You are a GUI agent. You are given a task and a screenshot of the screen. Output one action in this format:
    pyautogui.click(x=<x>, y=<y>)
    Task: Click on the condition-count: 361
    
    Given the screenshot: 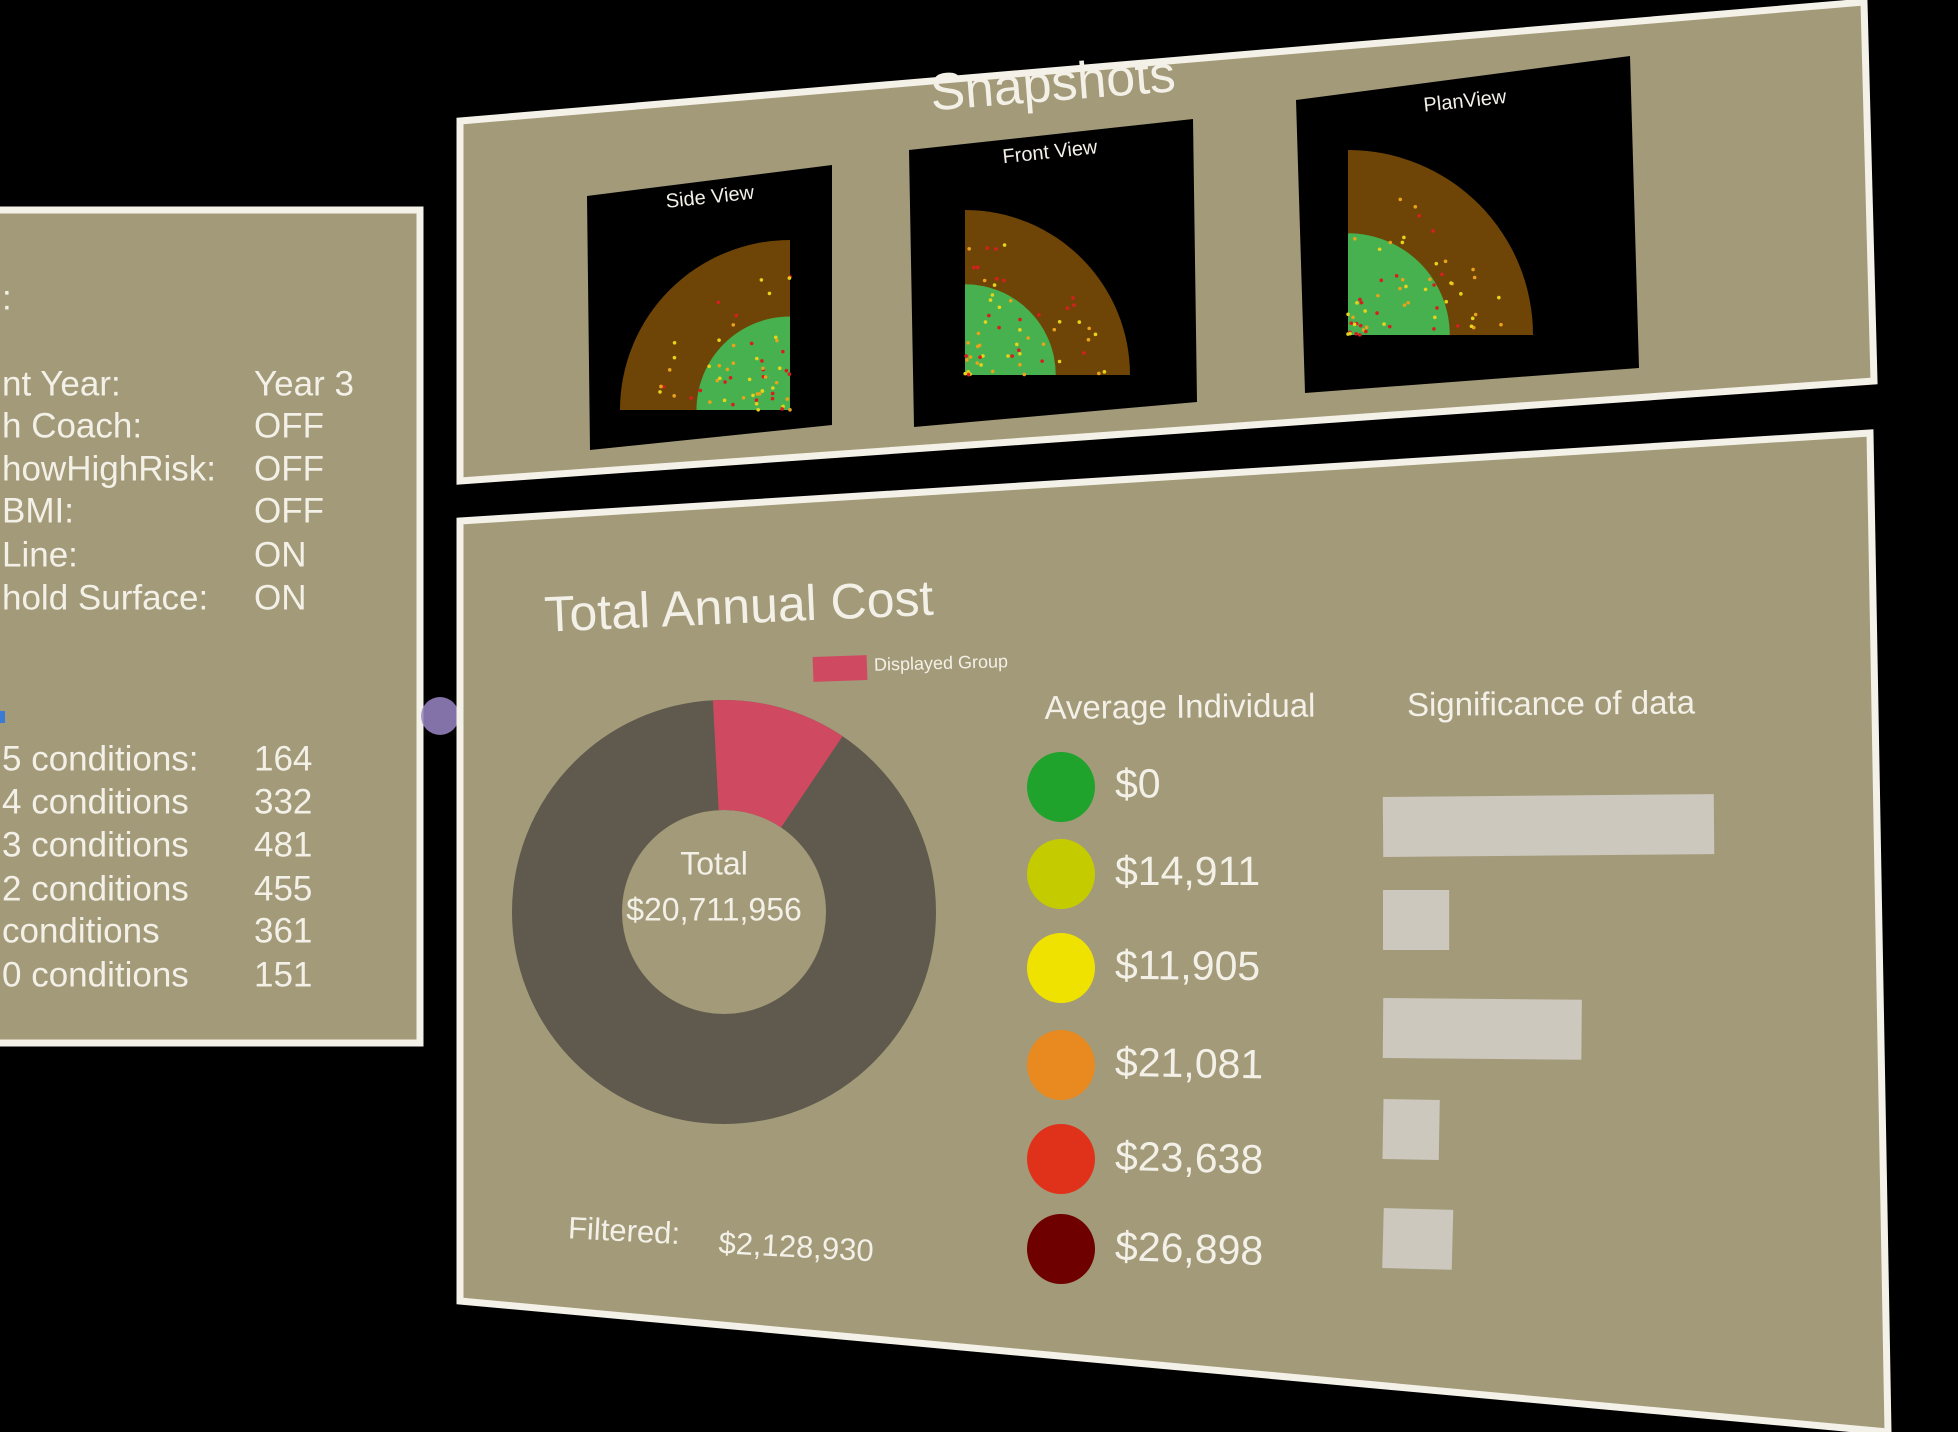 What is the action you would take?
    pyautogui.click(x=283, y=930)
    